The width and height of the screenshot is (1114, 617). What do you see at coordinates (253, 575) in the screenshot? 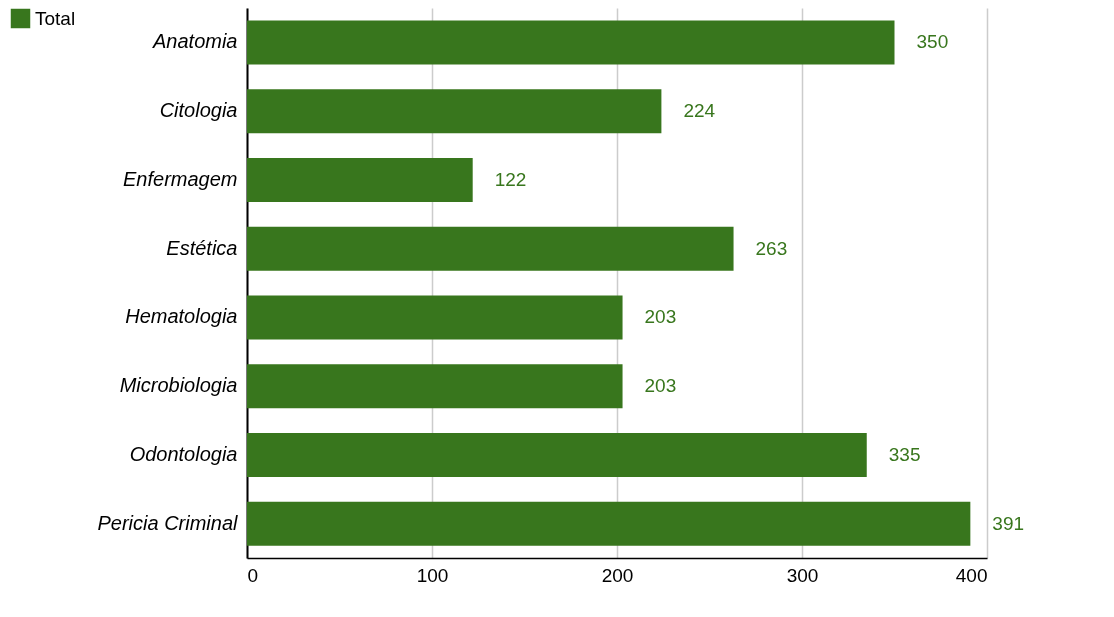
I see `x-tick-label: 0` at bounding box center [253, 575].